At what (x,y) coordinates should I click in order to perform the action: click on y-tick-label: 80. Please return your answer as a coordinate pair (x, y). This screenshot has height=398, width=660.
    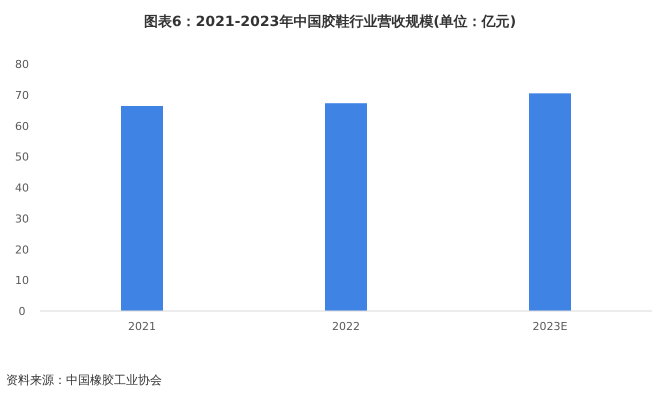
    Looking at the image, I should click on (22, 64).